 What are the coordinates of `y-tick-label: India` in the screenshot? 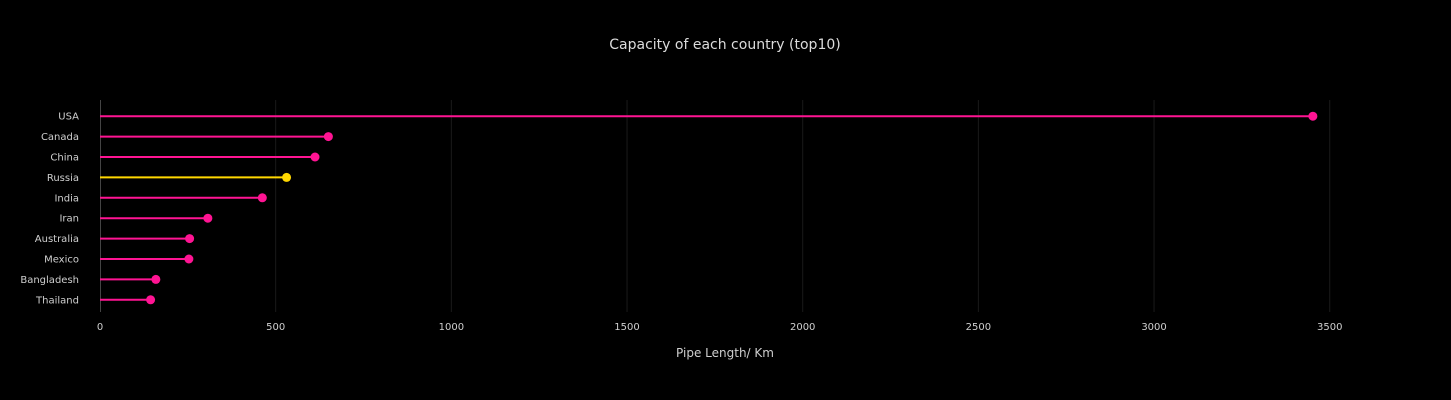 It's located at (66, 198).